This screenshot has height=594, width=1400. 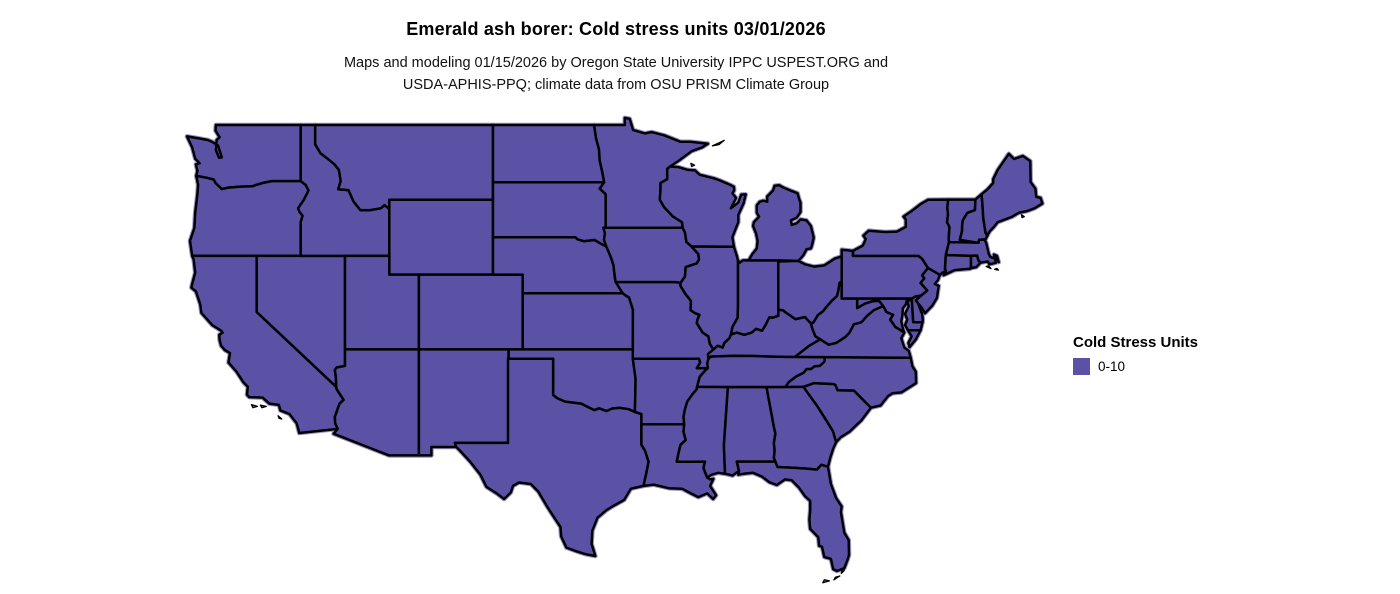 What do you see at coordinates (1012, 194) in the screenshot?
I see `state-maine` at bounding box center [1012, 194].